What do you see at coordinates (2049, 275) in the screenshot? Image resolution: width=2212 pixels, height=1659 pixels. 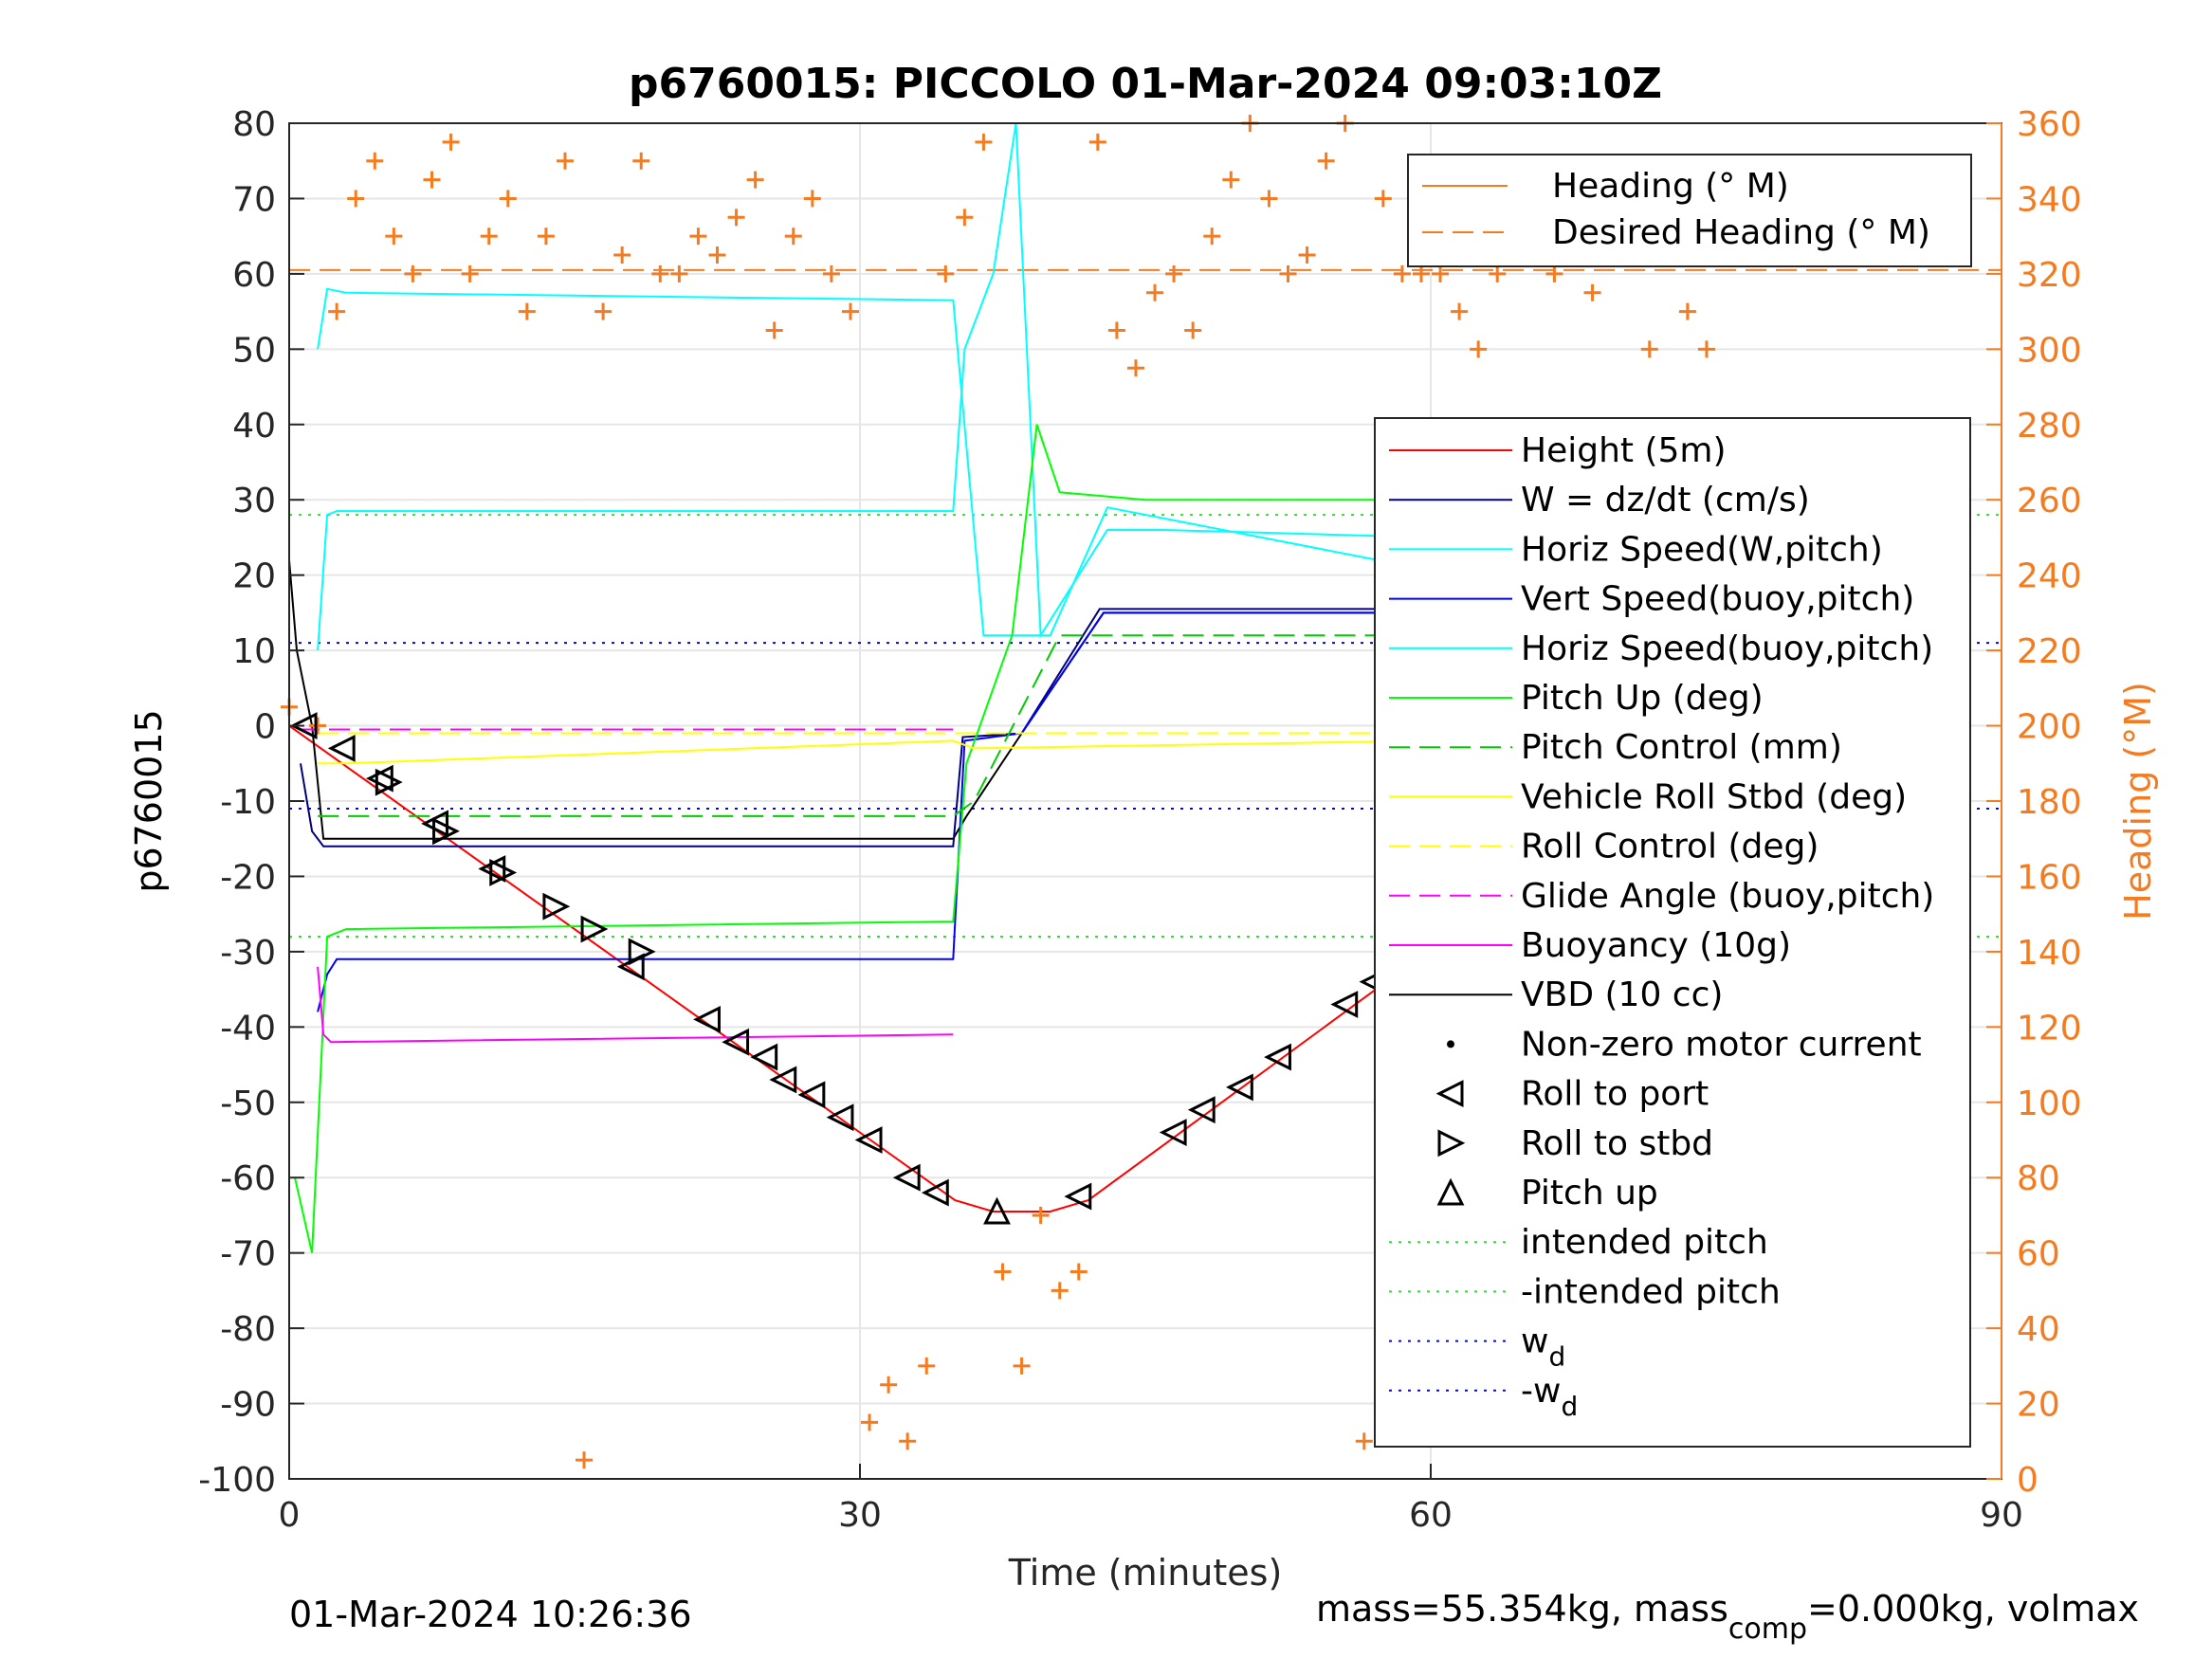 I see `y2-tick-label: 320` at bounding box center [2049, 275].